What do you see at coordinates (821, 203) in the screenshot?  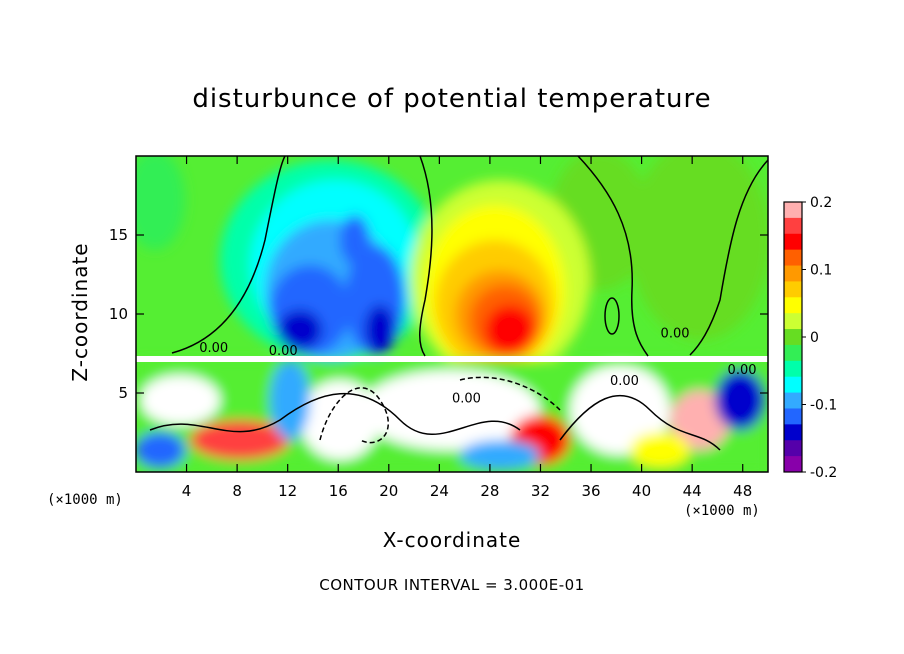 I see `colorbar-tick-label: 0.2` at bounding box center [821, 203].